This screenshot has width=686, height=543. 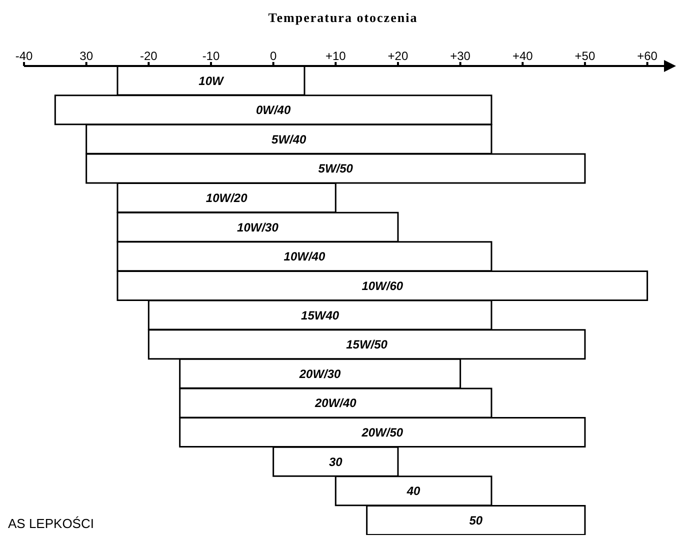 I want to click on x-tick-label: +50, so click(x=585, y=56).